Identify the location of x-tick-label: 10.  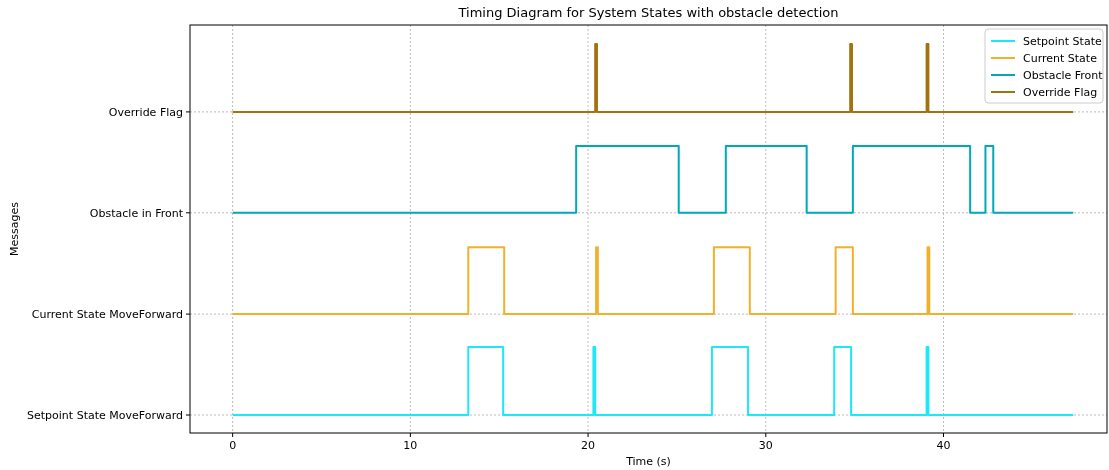
(410, 445).